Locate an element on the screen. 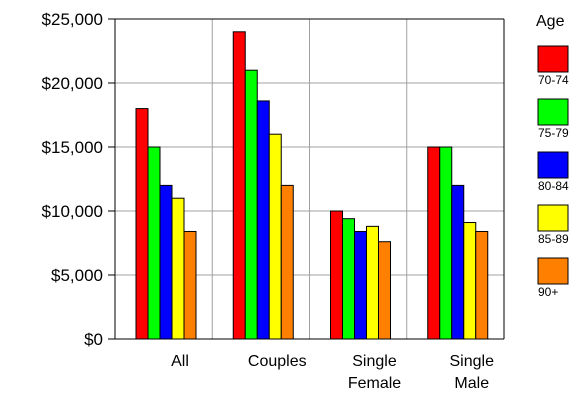 The height and width of the screenshot is (394, 582). legend-title: Age is located at coordinates (550, 21).